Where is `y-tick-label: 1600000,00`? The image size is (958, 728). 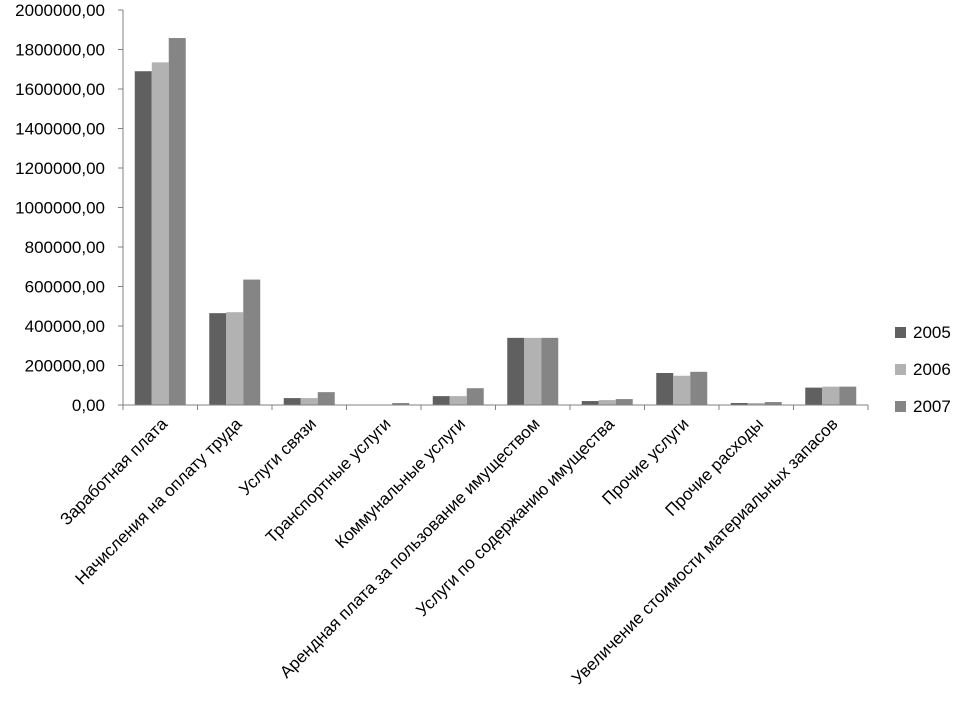
y-tick-label: 1600000,00 is located at coordinates (60, 89).